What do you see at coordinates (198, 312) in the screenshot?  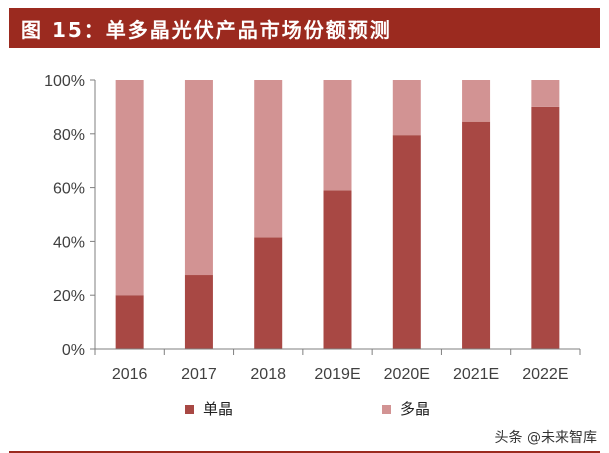 I see `bar-mono-2017` at bounding box center [198, 312].